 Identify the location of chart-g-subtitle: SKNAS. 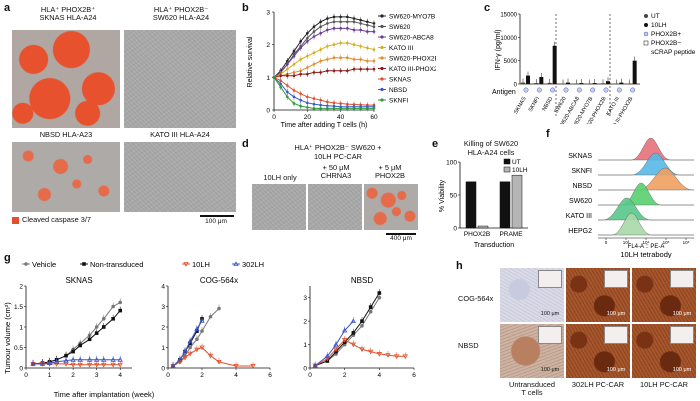
(78, 280).